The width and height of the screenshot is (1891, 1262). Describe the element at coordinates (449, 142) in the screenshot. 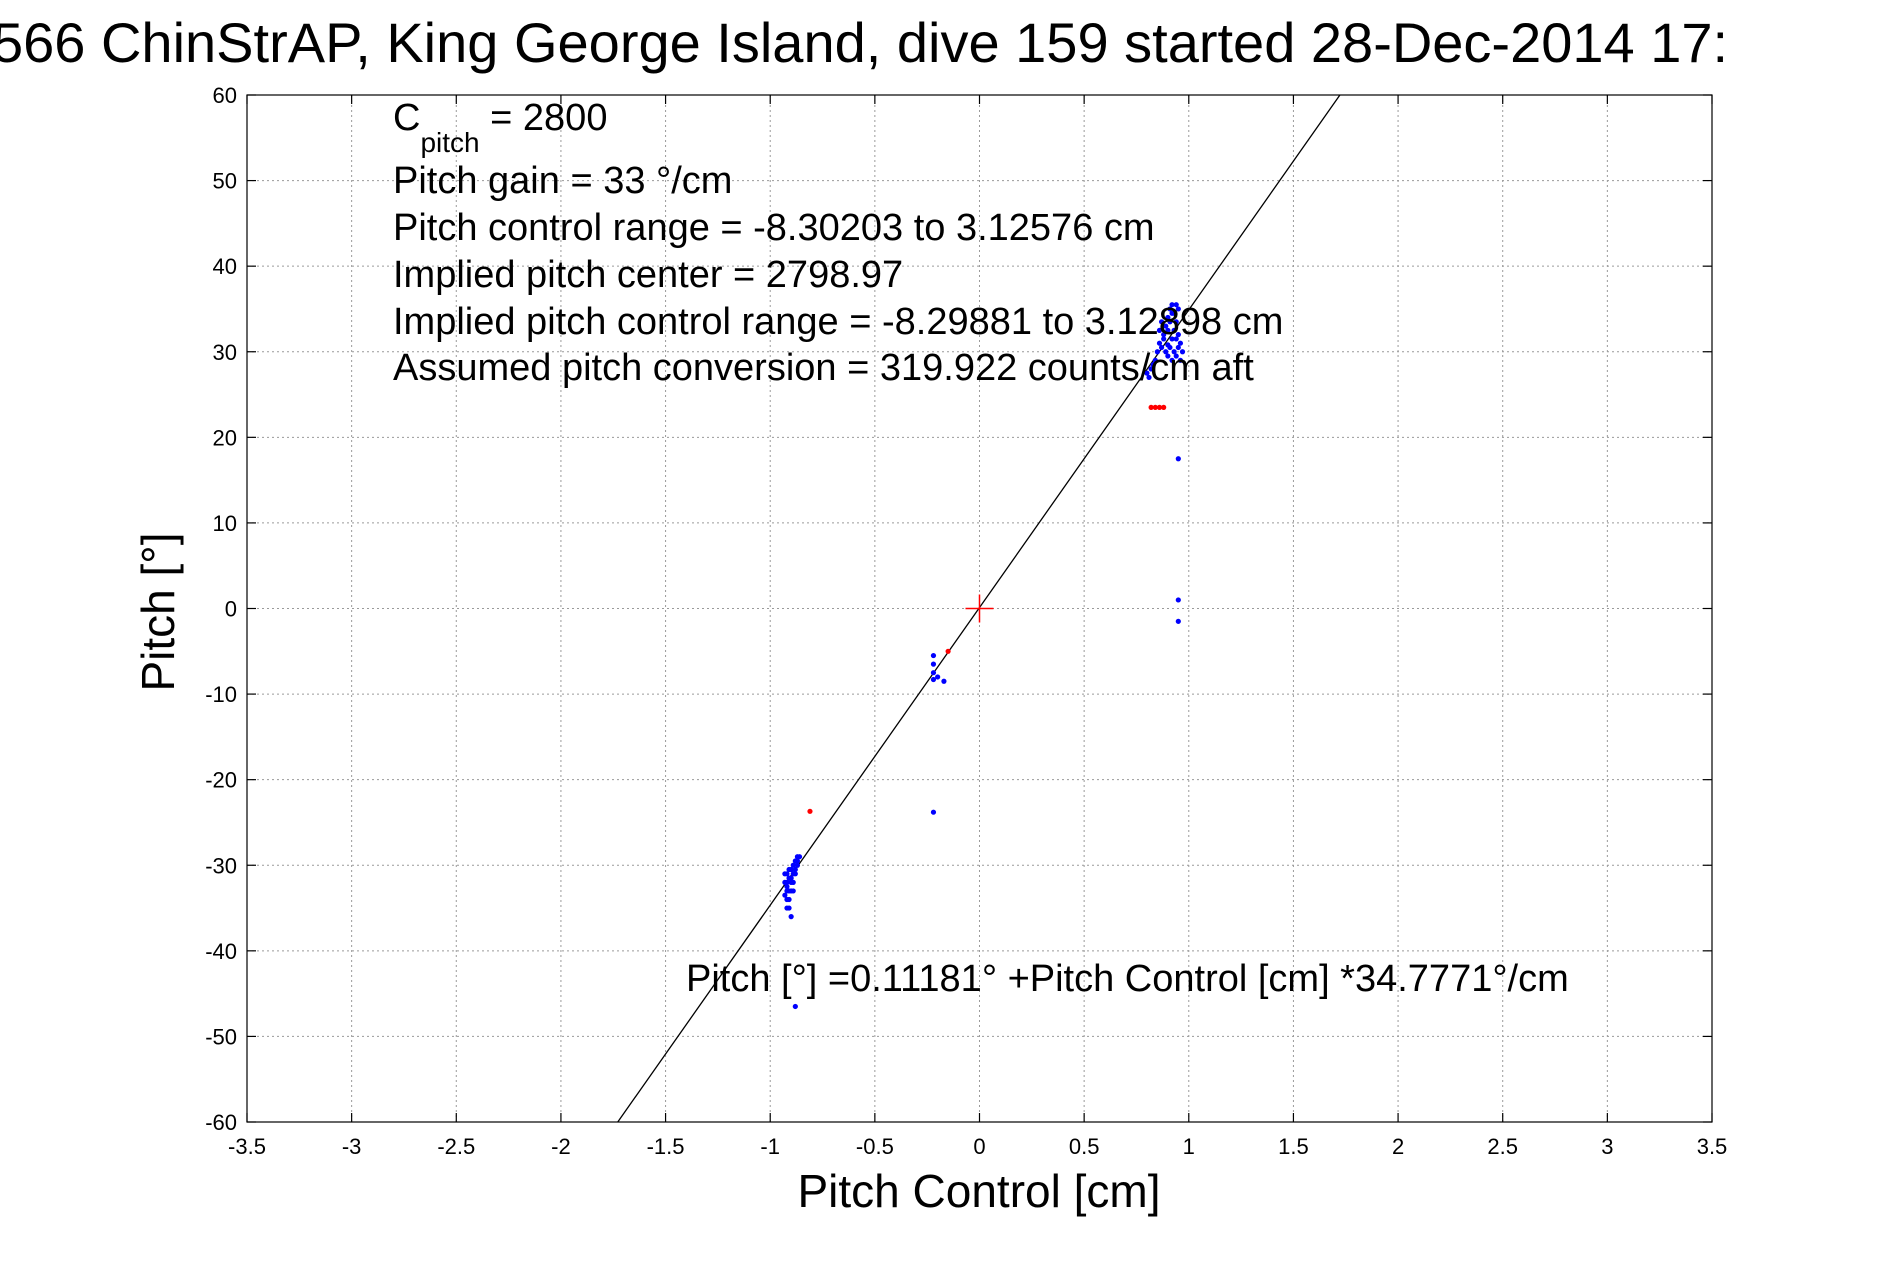

I see `c-pitch-subscript: pitch` at that location.